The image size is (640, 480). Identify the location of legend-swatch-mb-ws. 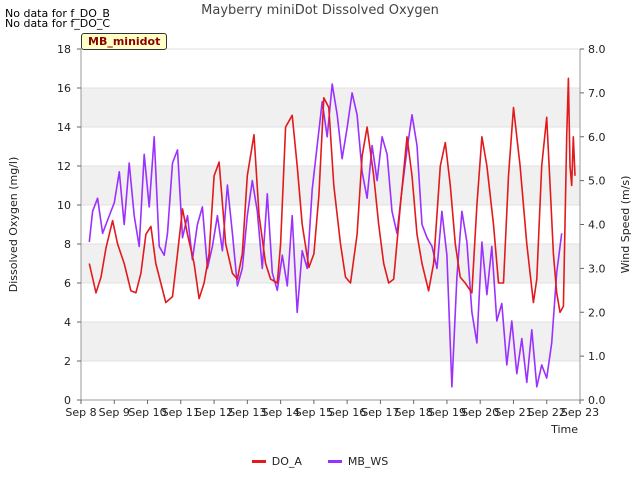
(334, 461).